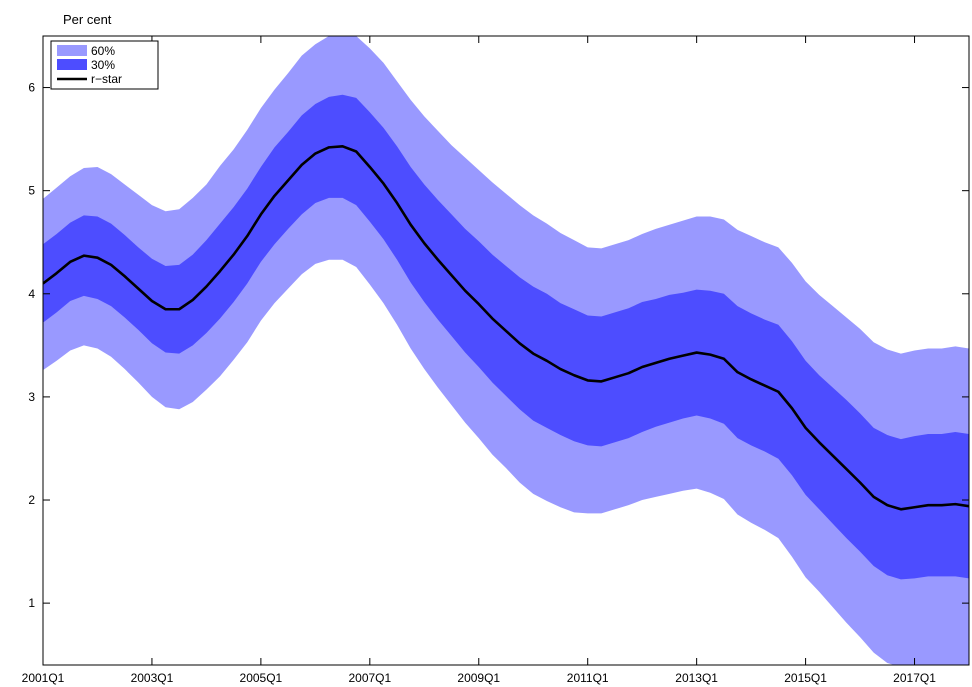  Describe the element at coordinates (478, 678) in the screenshot. I see `x-tick-label: 2009Q1` at that location.